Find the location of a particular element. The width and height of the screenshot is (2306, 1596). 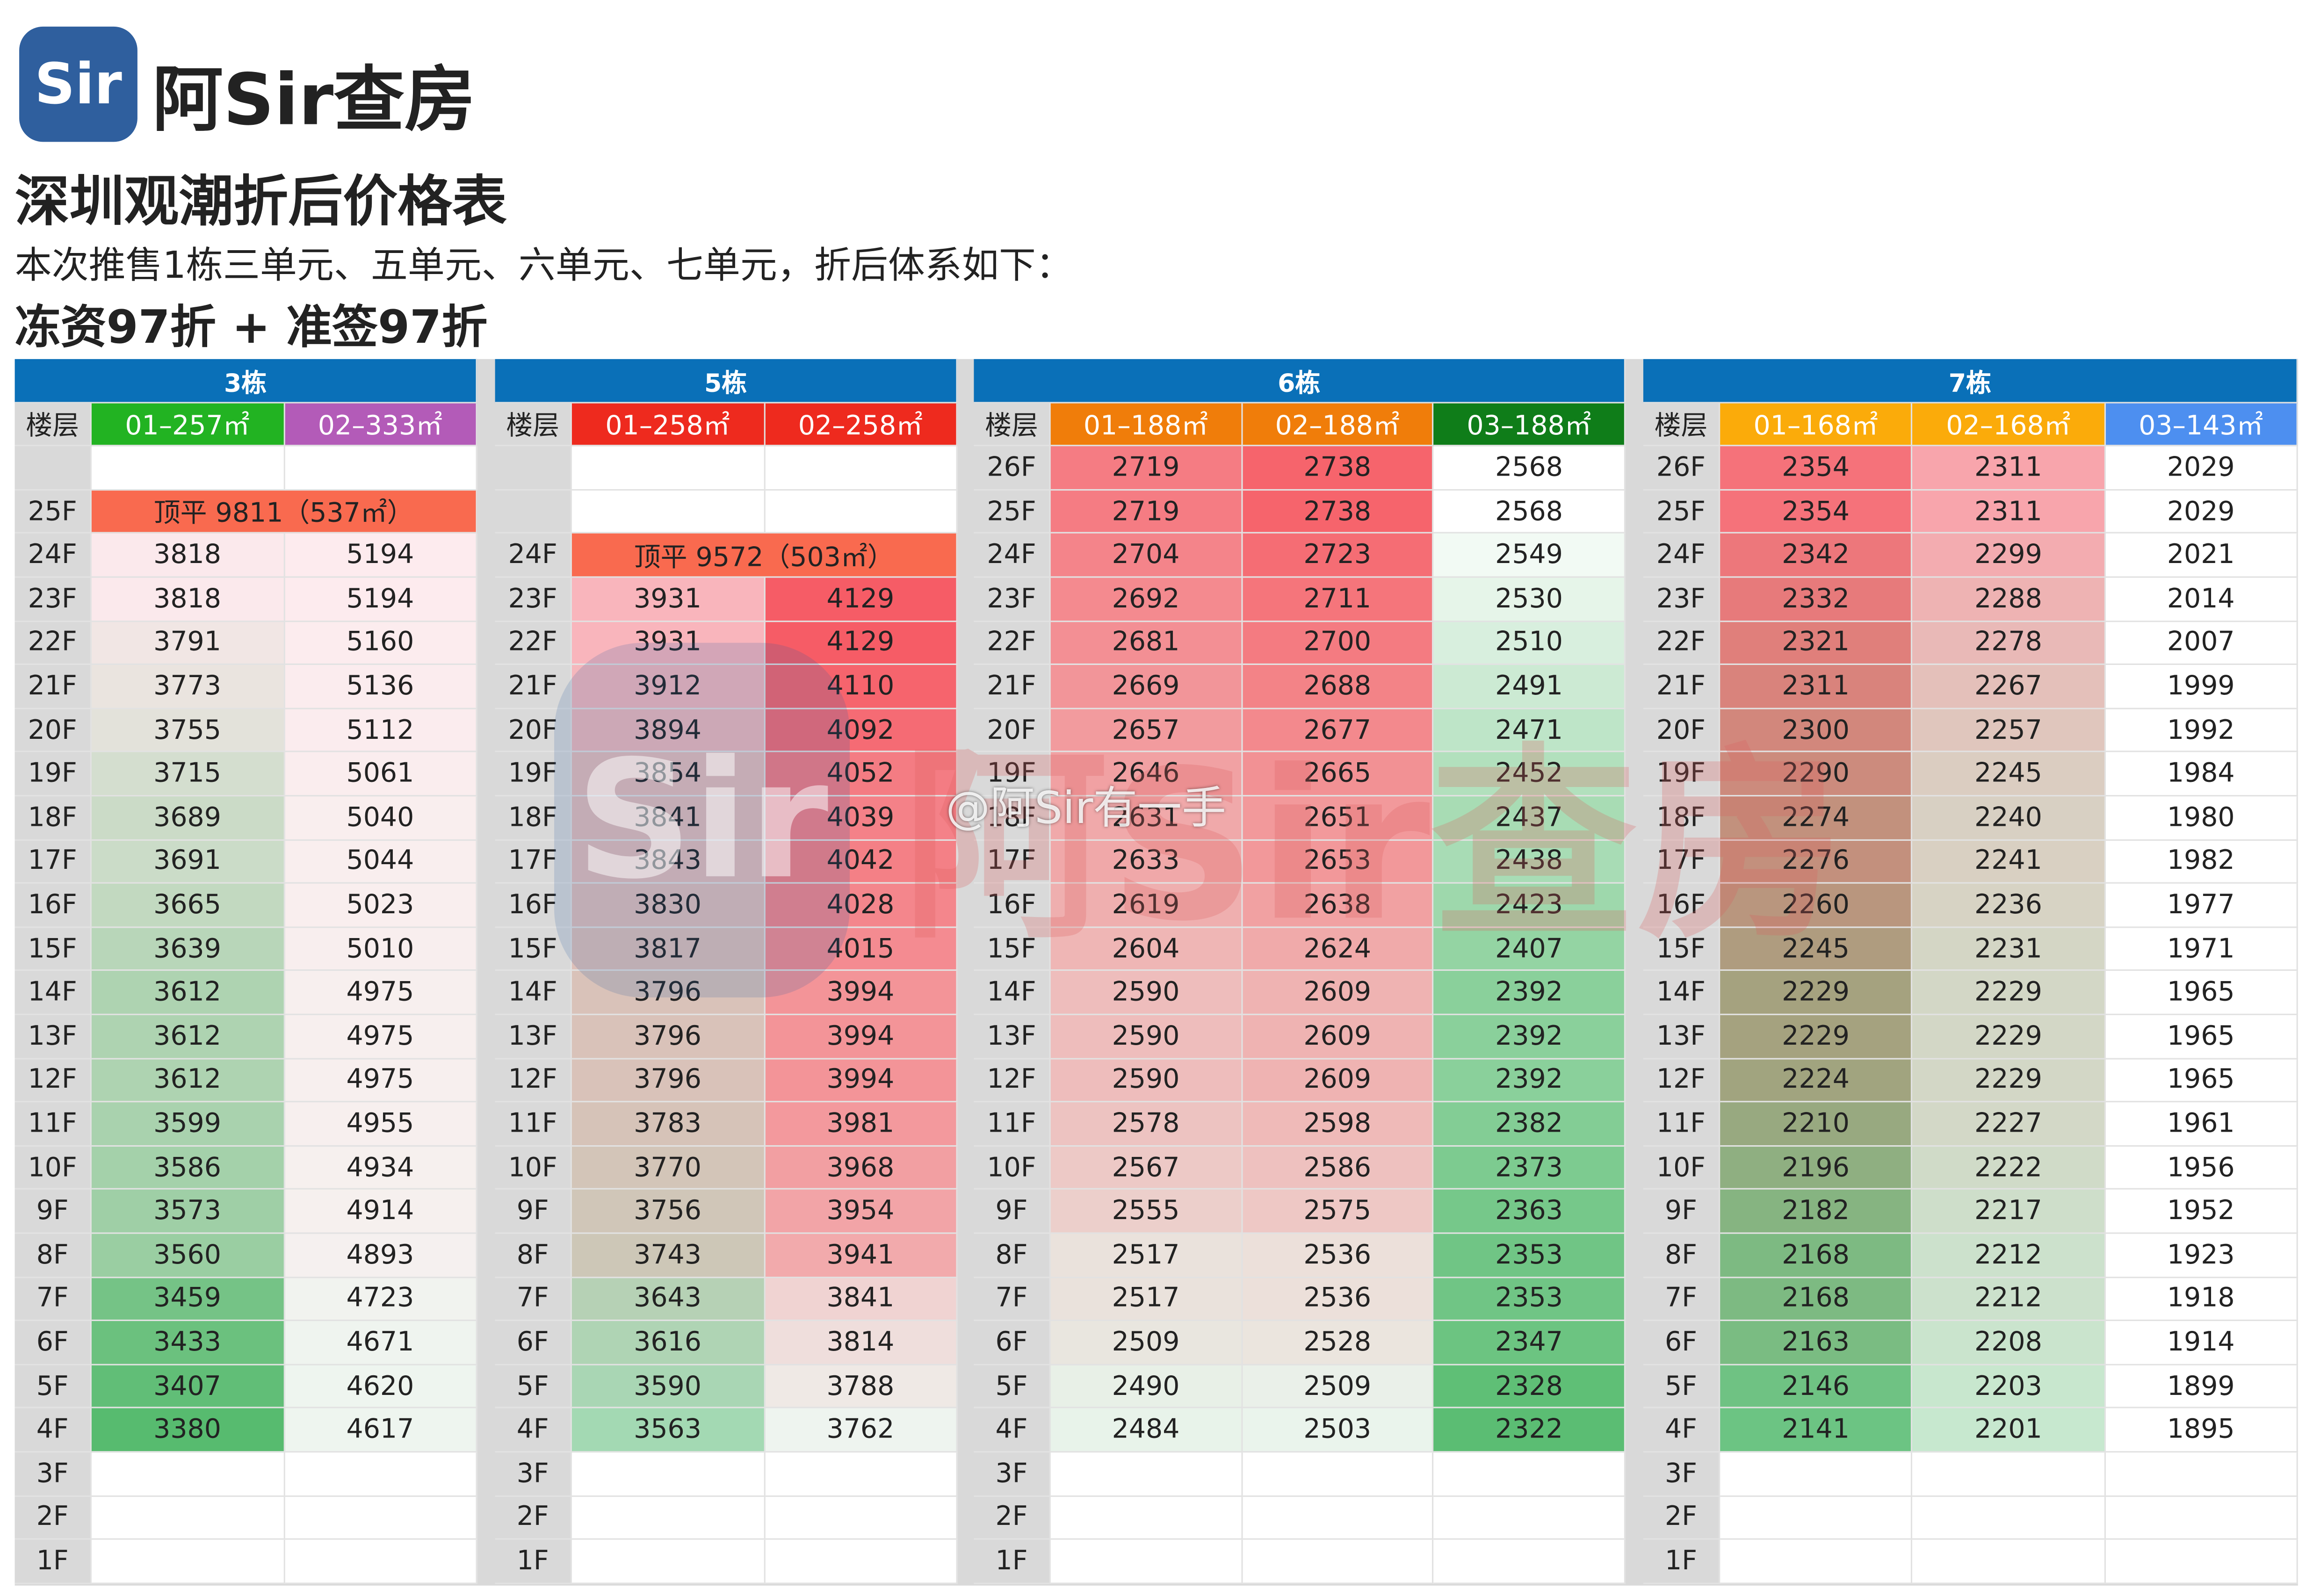

price-cell: 2276 is located at coordinates (1816, 862).